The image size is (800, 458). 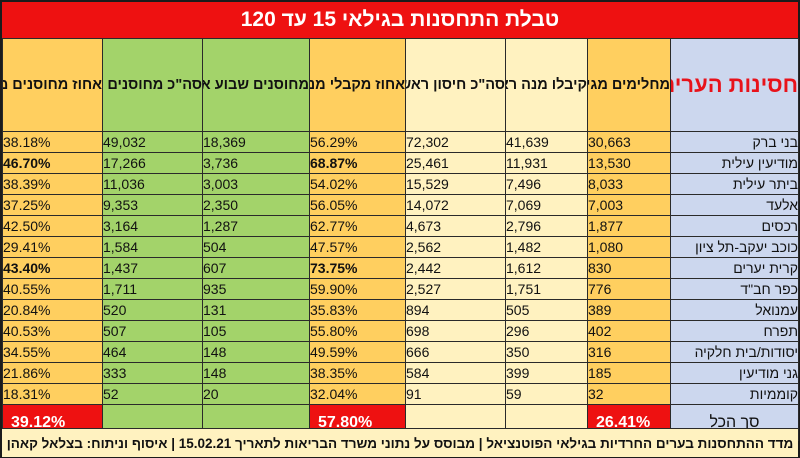 What do you see at coordinates (546, 226) in the screenshot?
I see `first-dose-cell: 2,796` at bounding box center [546, 226].